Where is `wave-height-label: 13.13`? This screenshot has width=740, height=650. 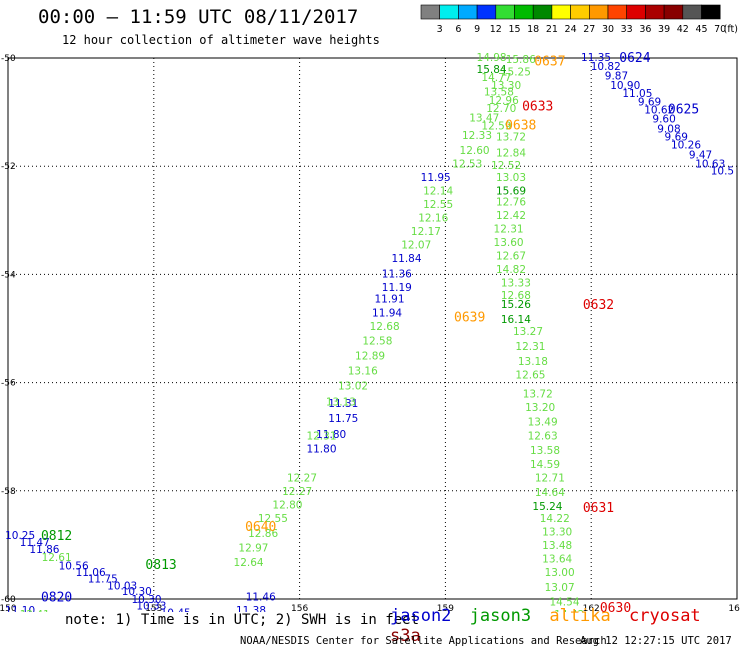 wave-height-label: 13.13 is located at coordinates (341, 403).